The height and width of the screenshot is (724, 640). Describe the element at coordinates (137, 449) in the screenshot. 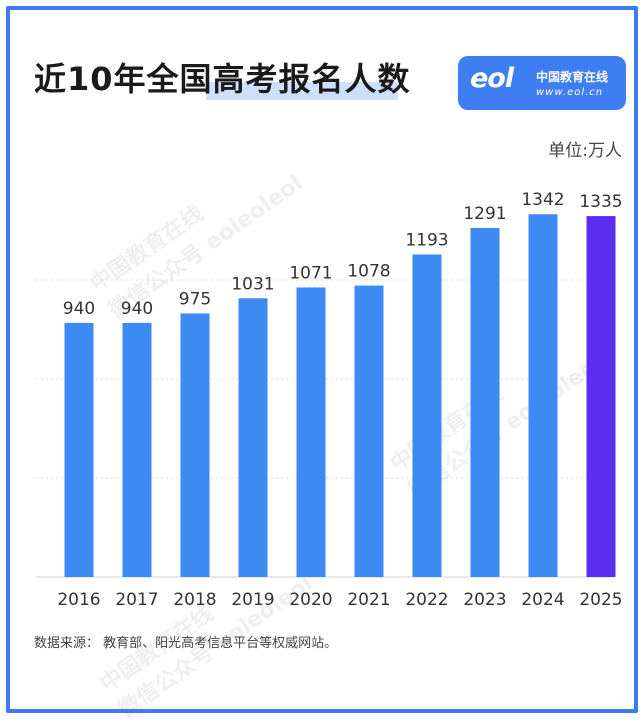

I see `bar-2017` at that location.